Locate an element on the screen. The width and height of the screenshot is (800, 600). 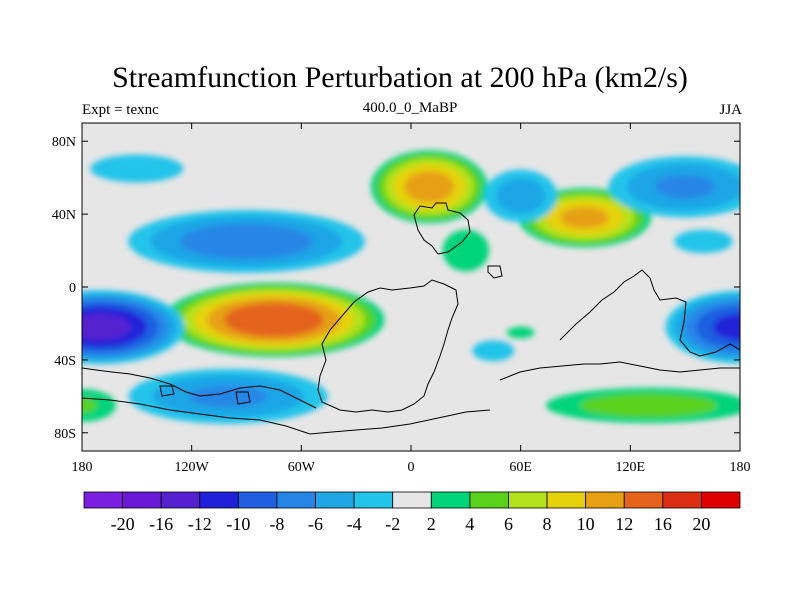
x-tick-label: 120W is located at coordinates (192, 467).